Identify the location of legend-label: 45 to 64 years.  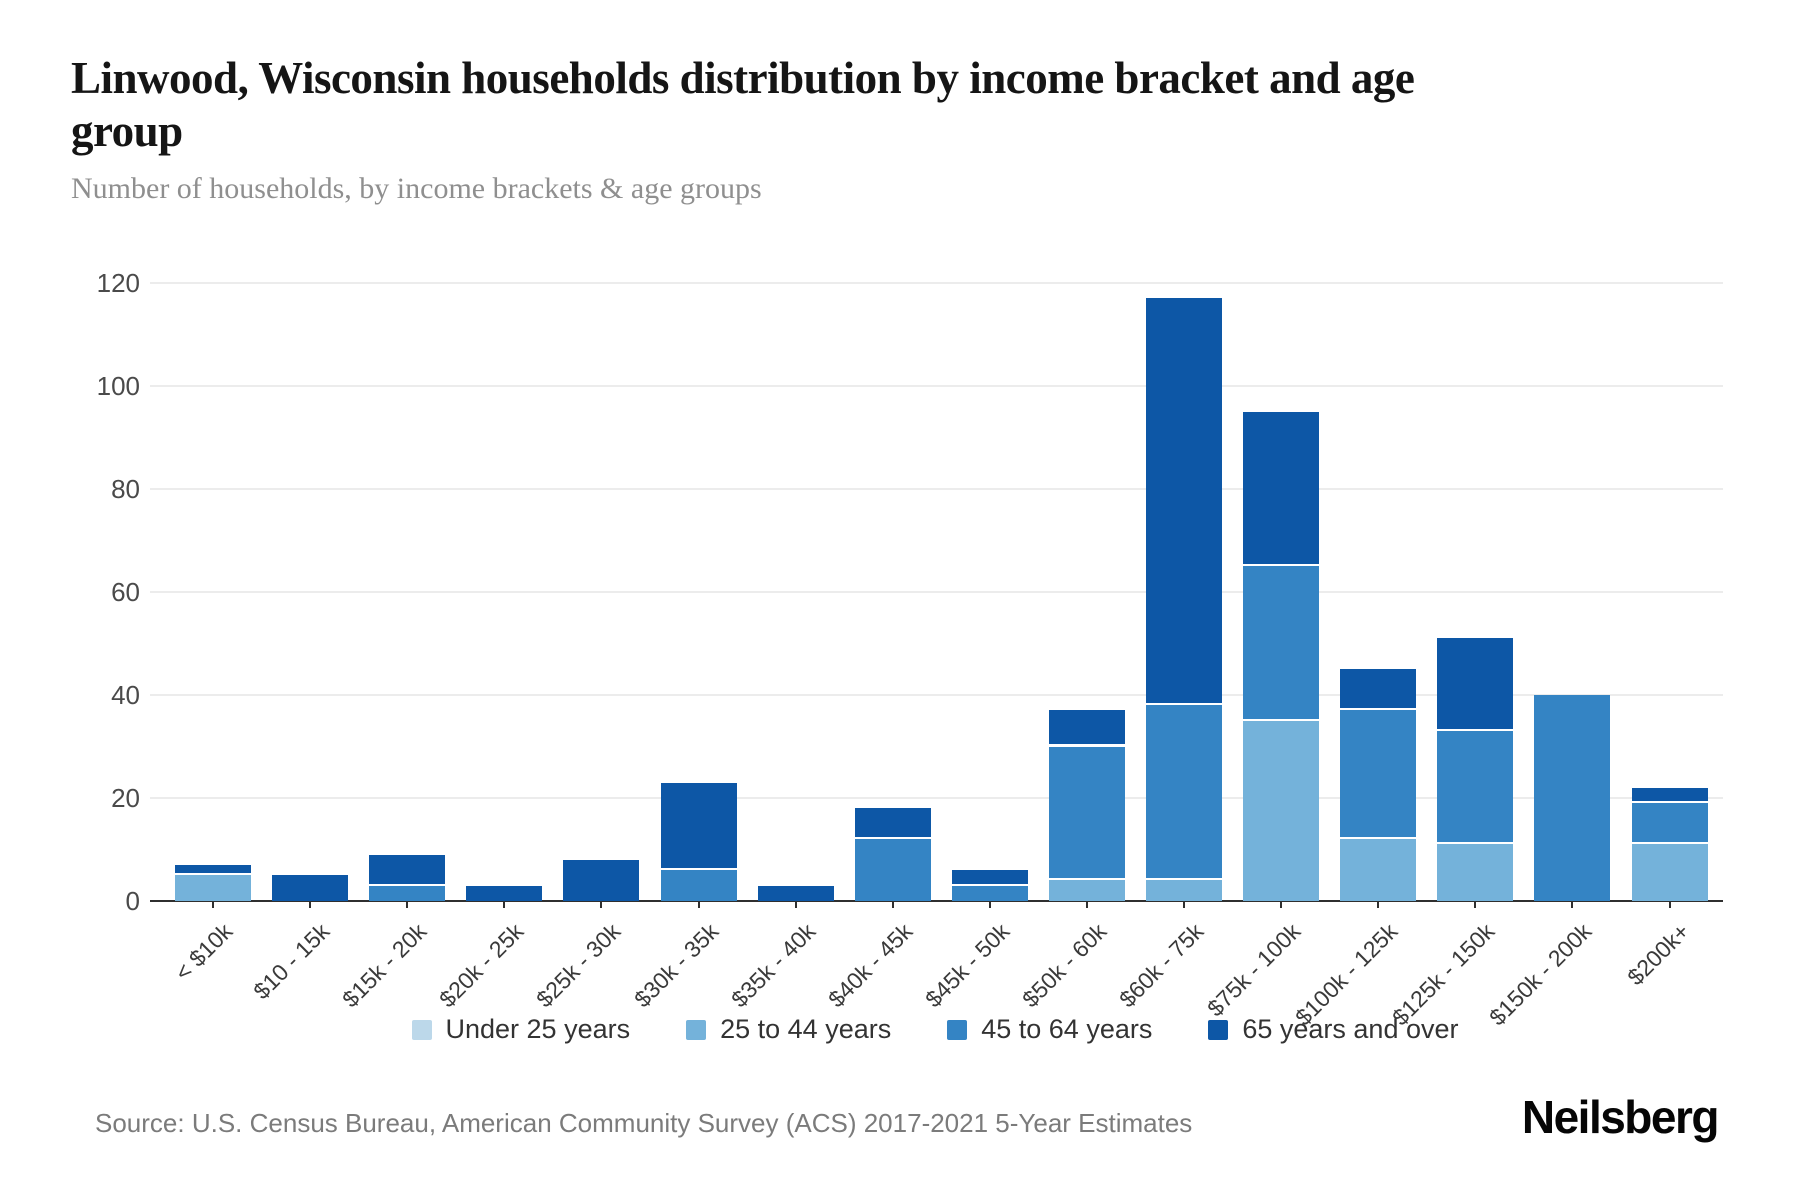
(1067, 1029).